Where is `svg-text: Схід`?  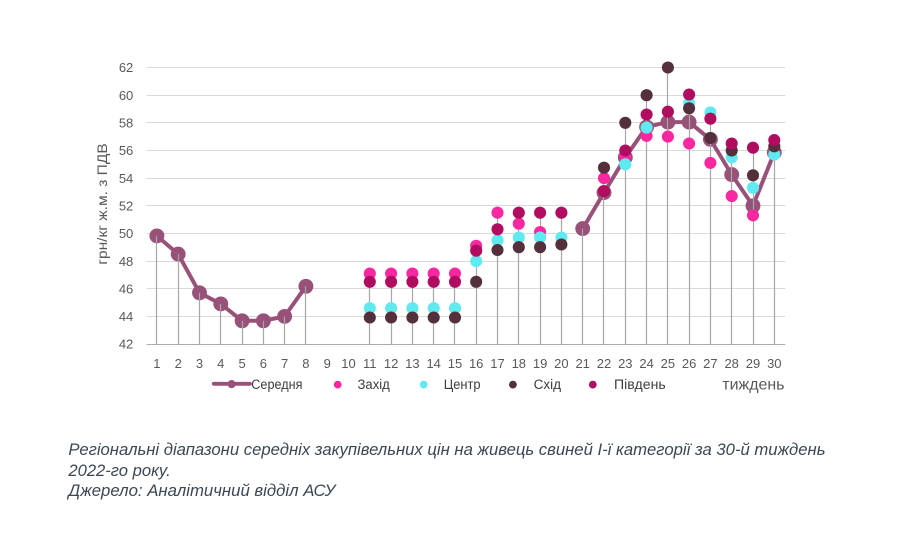 svg-text: Схід is located at coordinates (548, 384).